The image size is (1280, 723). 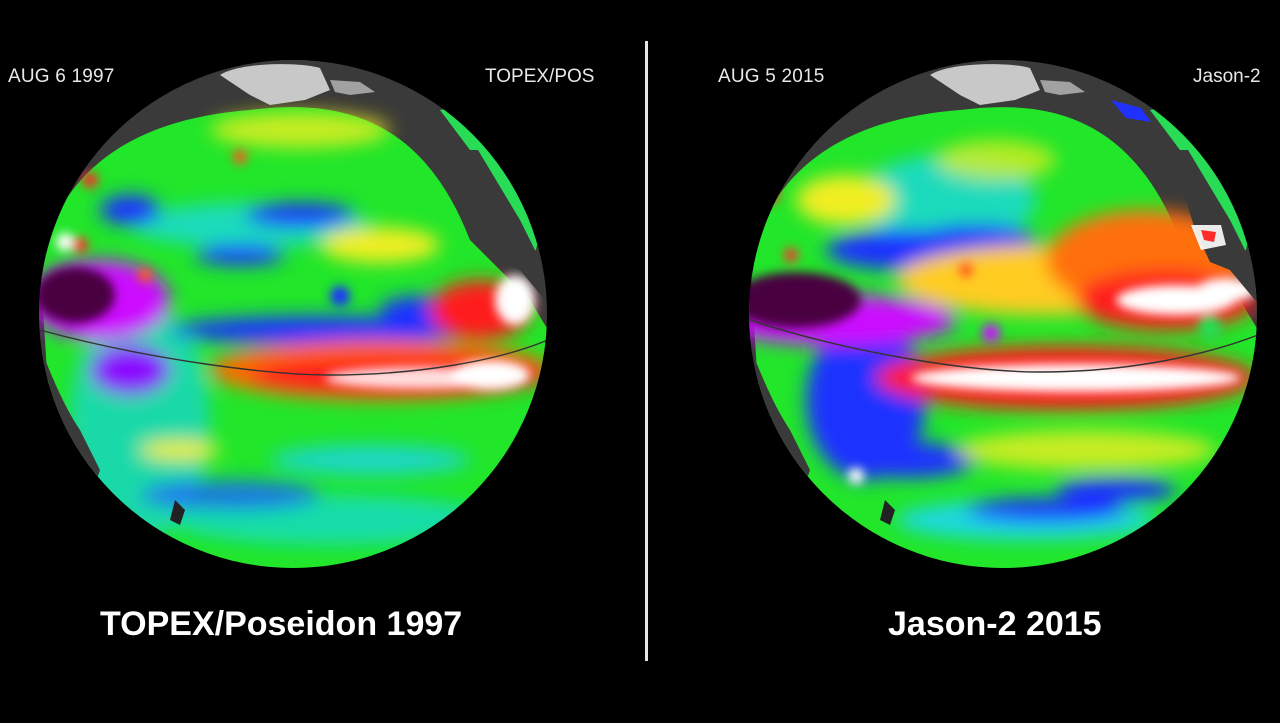 I want to click on panel-divider, so click(x=646, y=351).